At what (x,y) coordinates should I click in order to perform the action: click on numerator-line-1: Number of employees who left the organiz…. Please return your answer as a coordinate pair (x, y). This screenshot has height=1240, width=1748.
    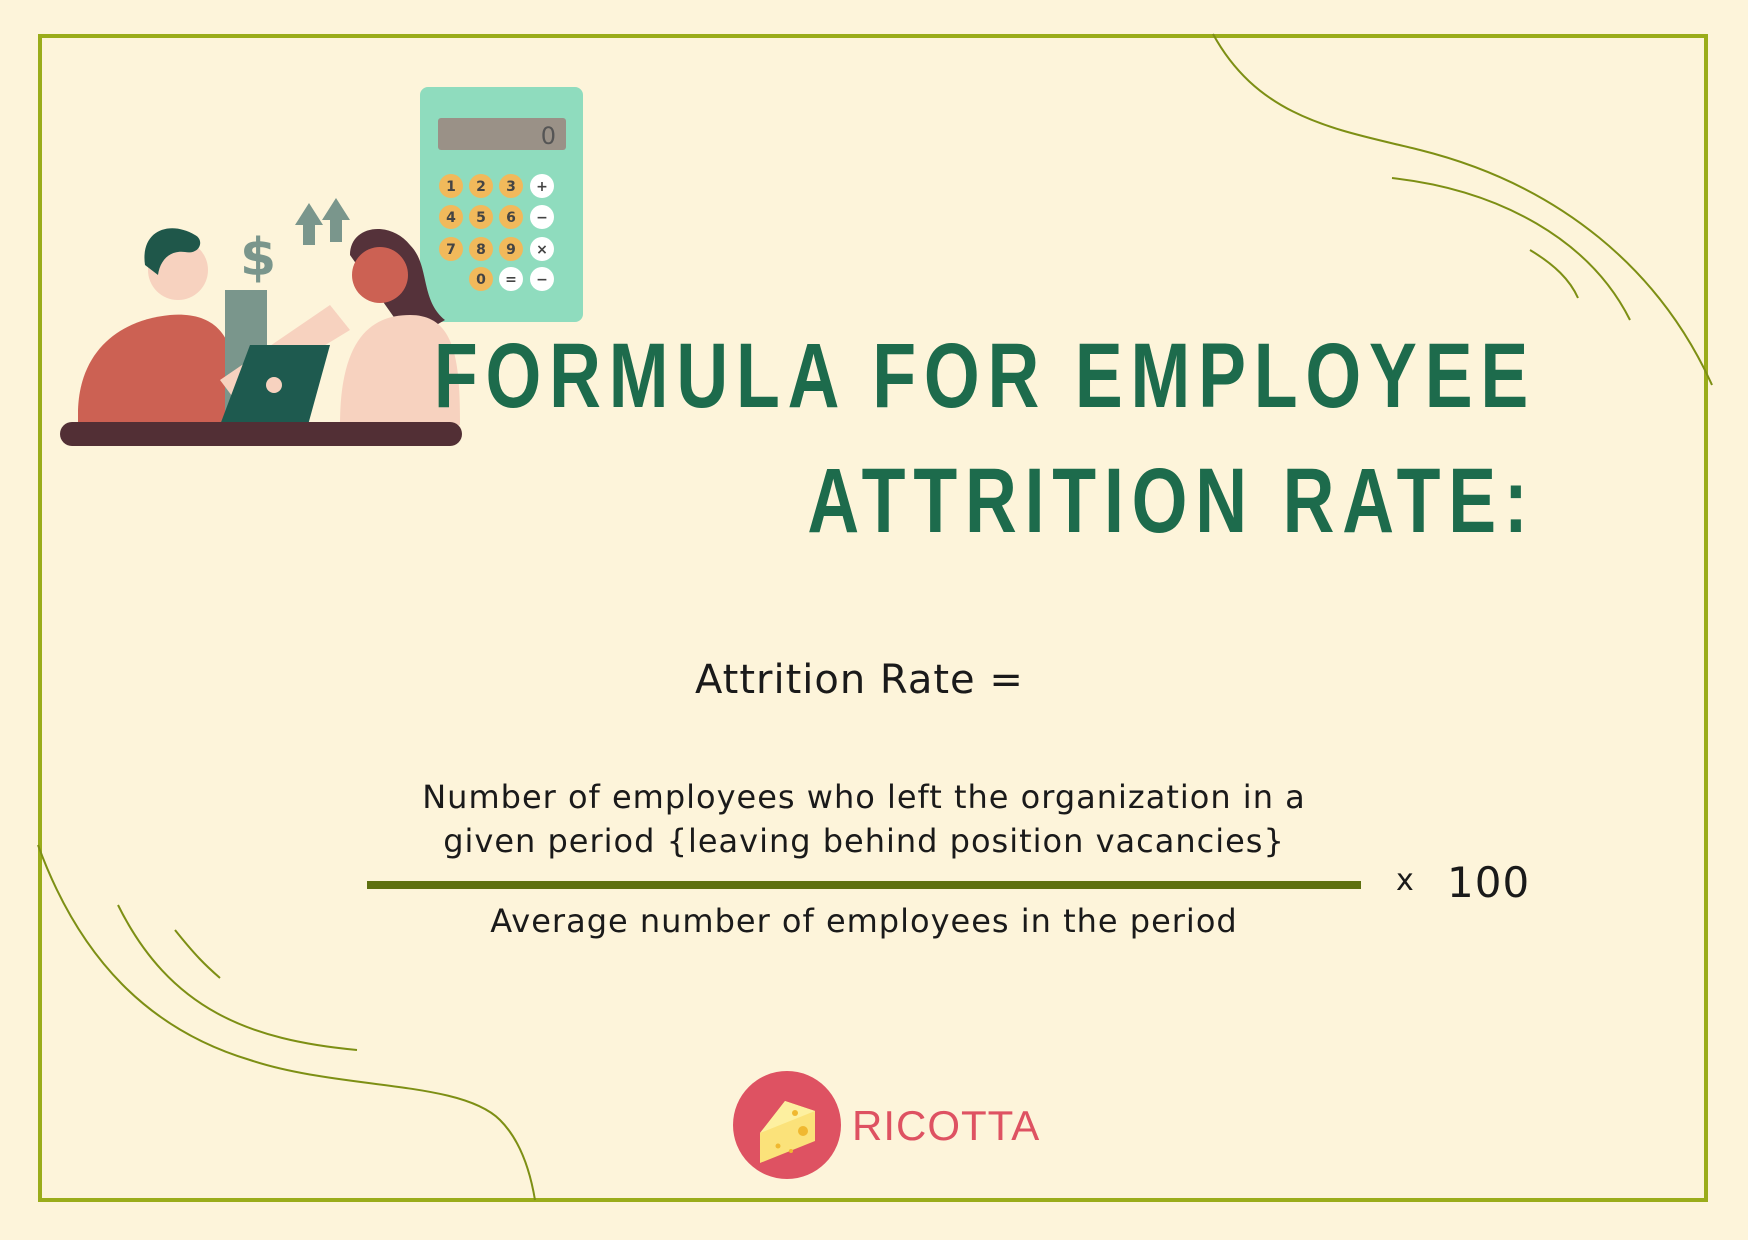
    Looking at the image, I should click on (864, 797).